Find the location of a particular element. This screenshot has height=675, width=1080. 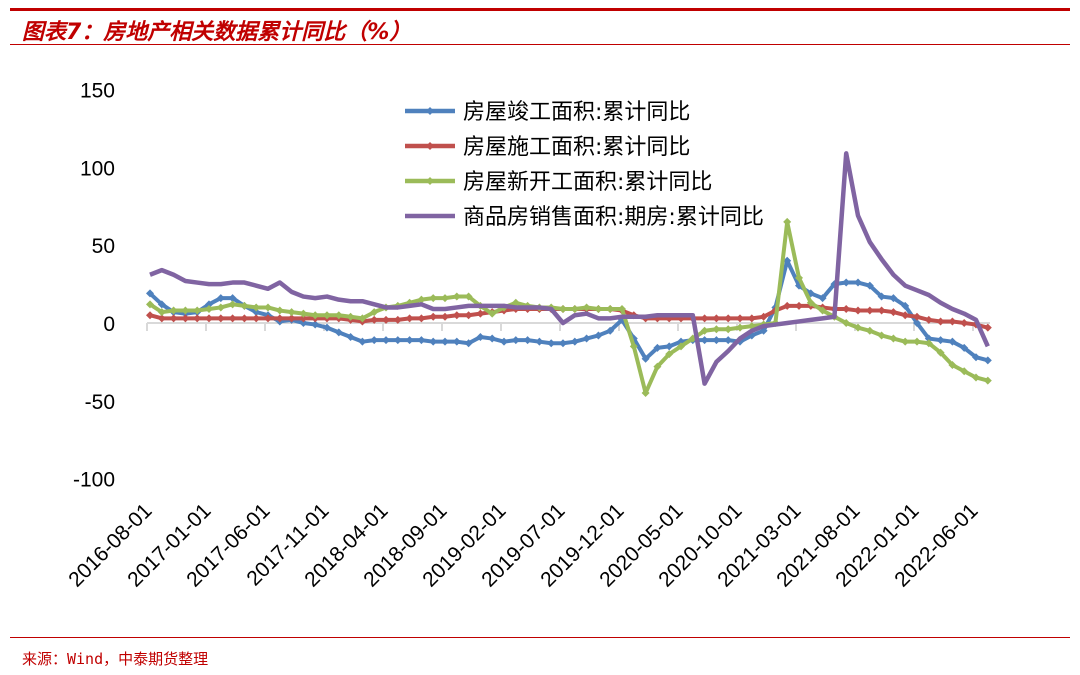

legend-label: 商品房销售面积:期房:累计同比 is located at coordinates (613, 217).